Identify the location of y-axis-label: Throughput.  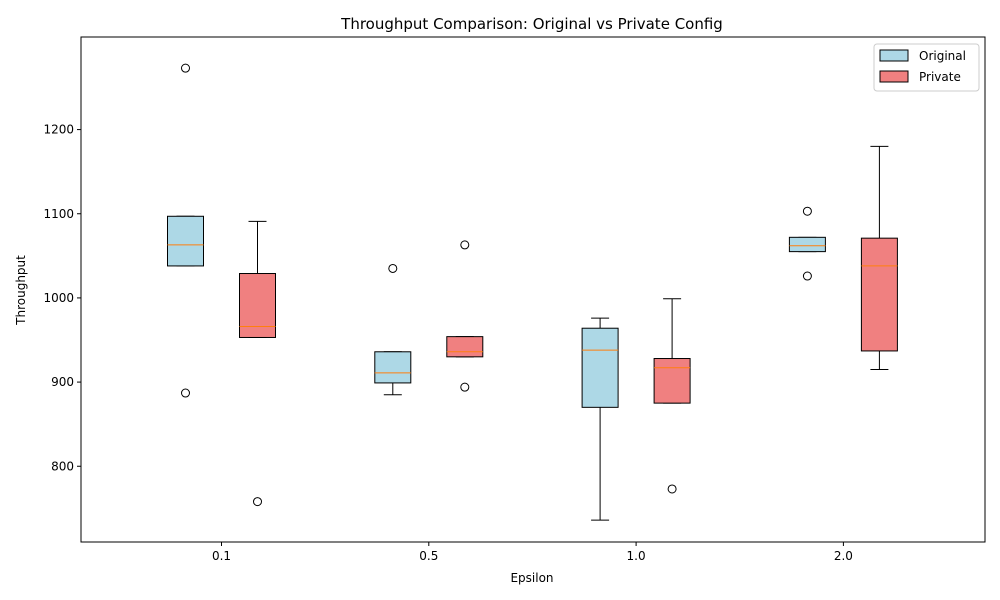
(21, 290).